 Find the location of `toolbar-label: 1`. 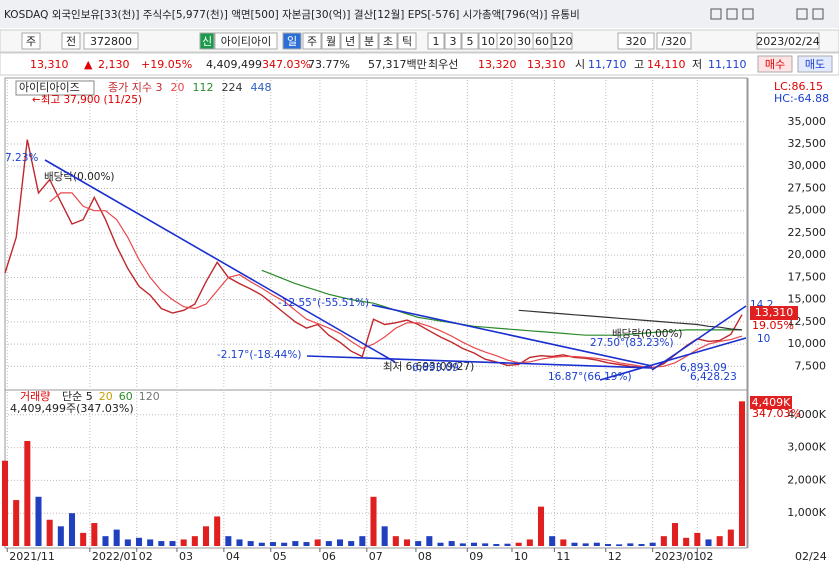

toolbar-label: 1 is located at coordinates (436, 41).